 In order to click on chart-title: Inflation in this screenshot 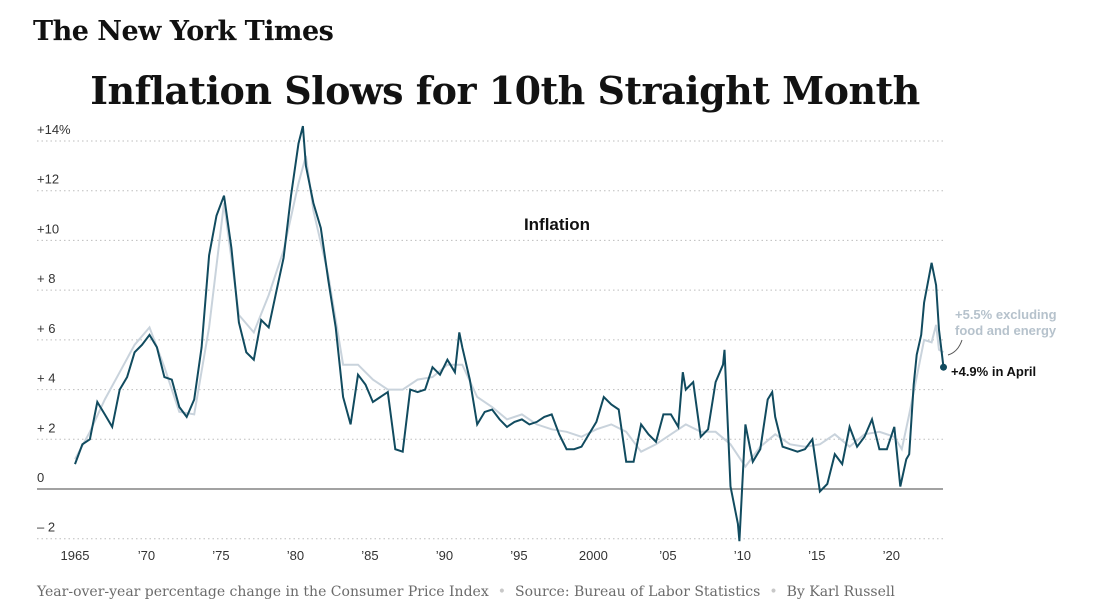, I will do `click(557, 224)`.